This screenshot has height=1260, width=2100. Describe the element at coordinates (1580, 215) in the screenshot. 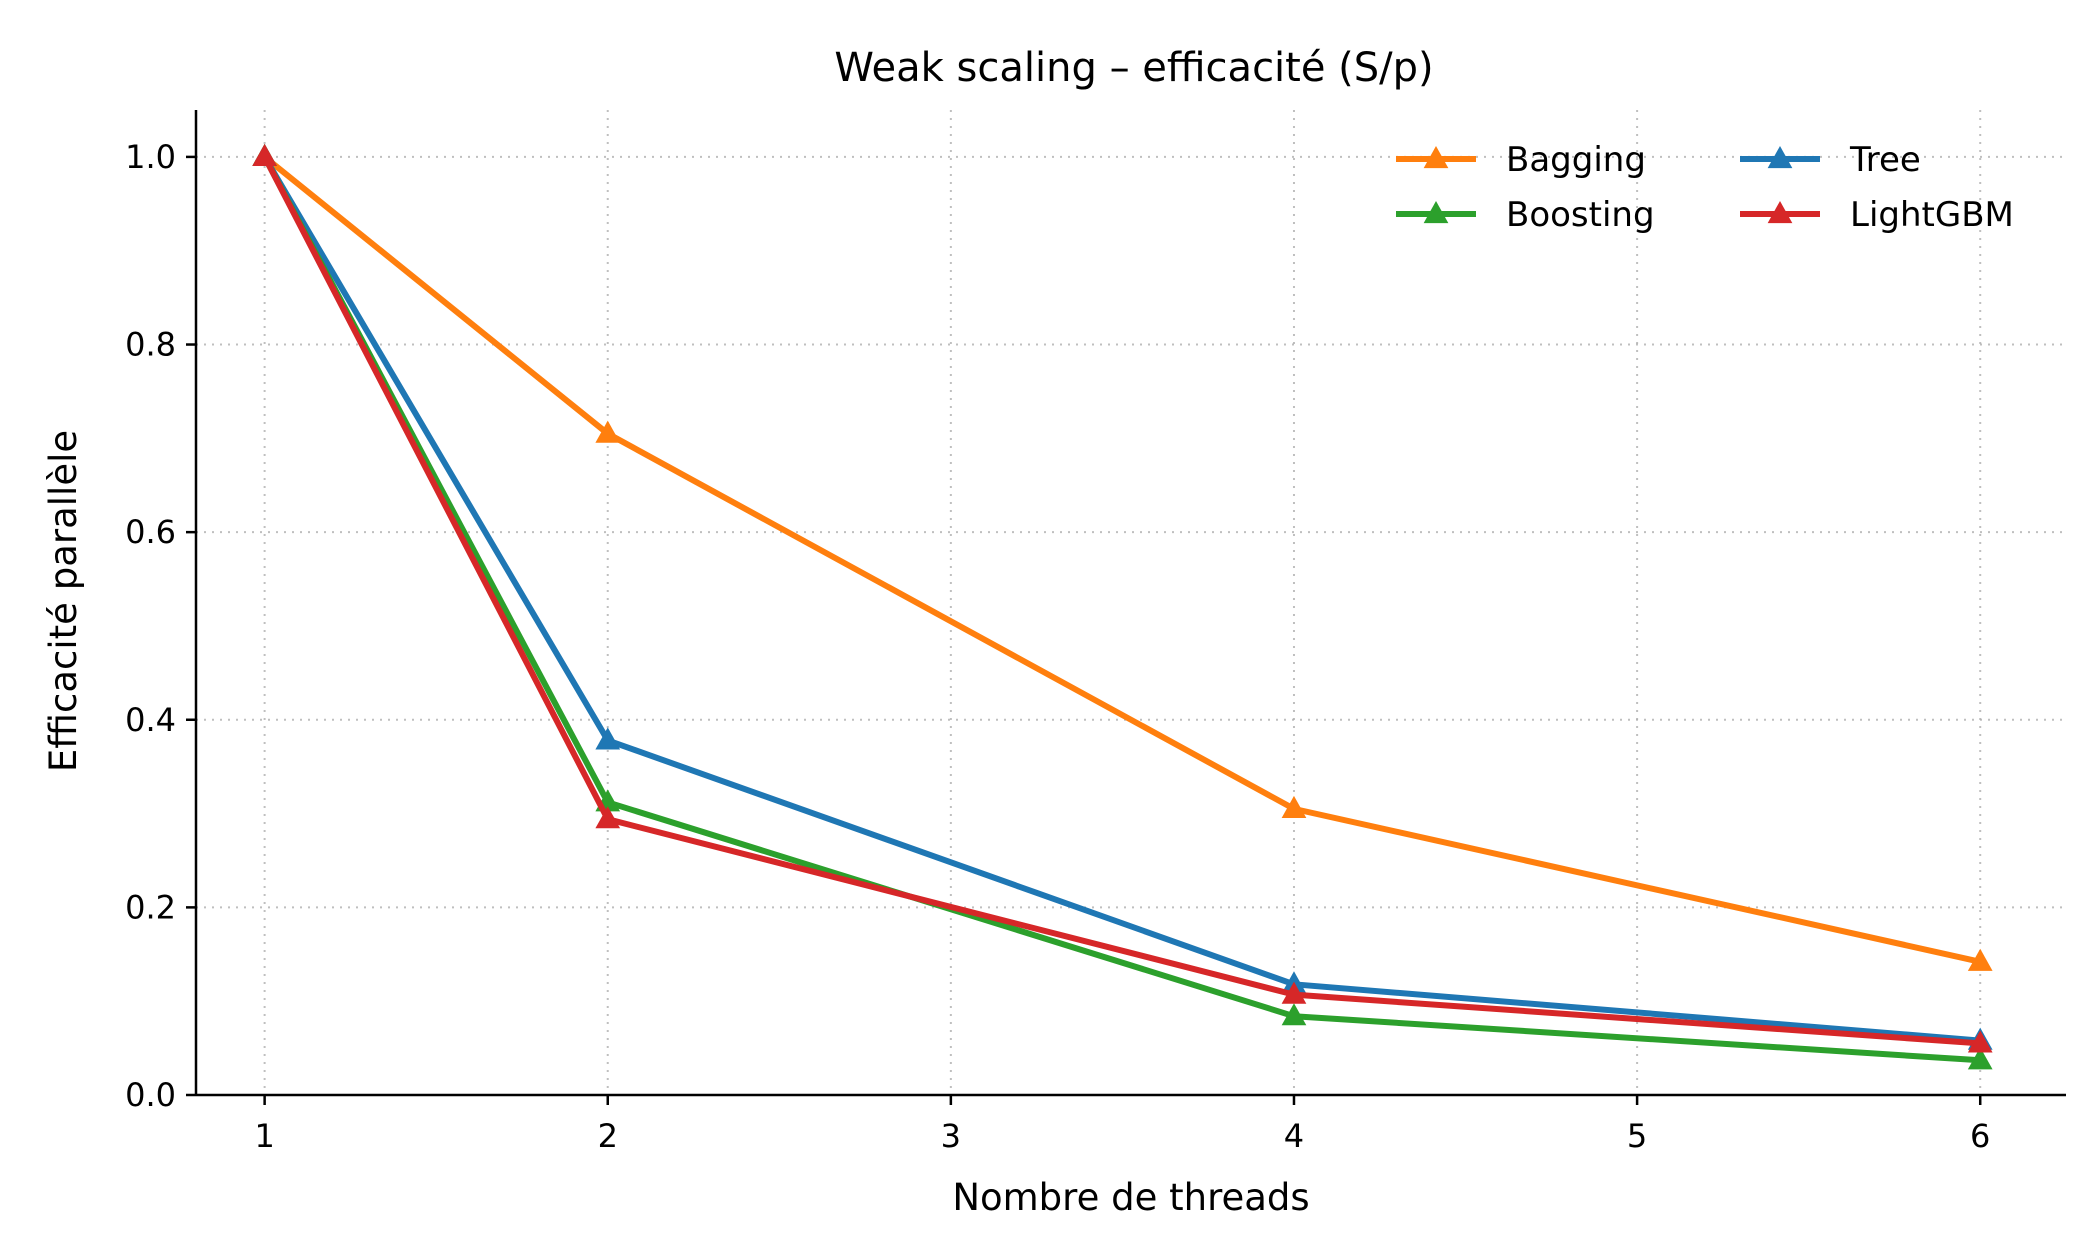

I see `legend-label: Boosting` at that location.